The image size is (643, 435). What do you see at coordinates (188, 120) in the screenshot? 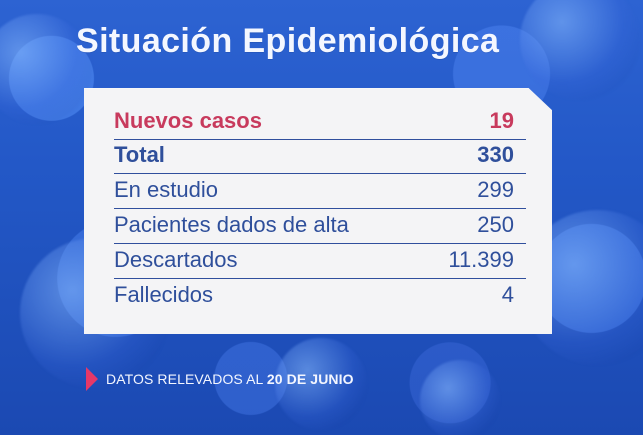
I see `summary-label-new-cases: Nuevos casos` at bounding box center [188, 120].